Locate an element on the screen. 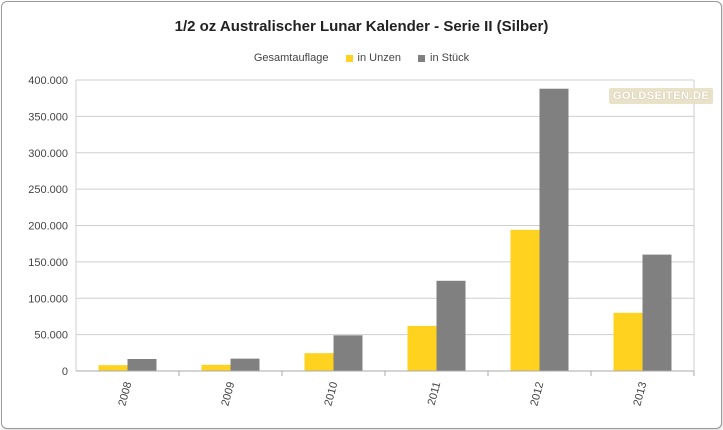 This screenshot has width=723, height=430. legend-entry-stueck: in Stück is located at coordinates (443, 58).